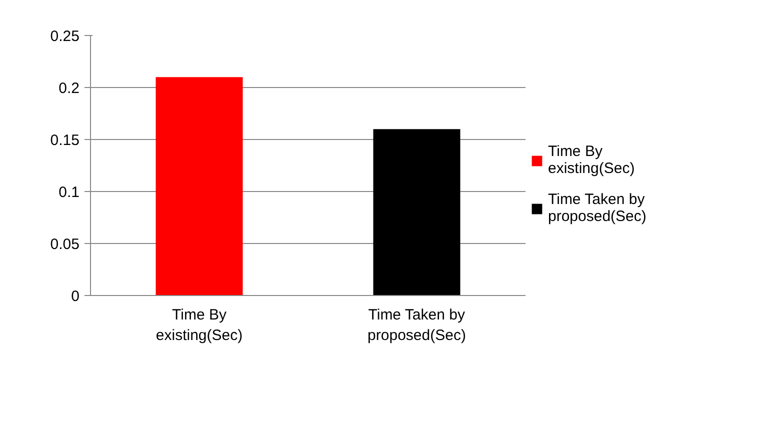  I want to click on y-tick-label: 0, so click(75, 296).